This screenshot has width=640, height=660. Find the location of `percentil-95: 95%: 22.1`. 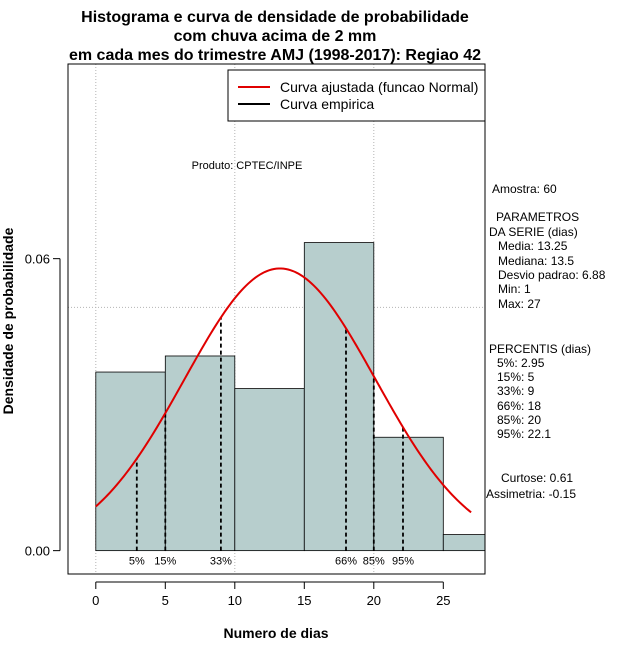

percentil-95: 95%: 22.1 is located at coordinates (524, 434).